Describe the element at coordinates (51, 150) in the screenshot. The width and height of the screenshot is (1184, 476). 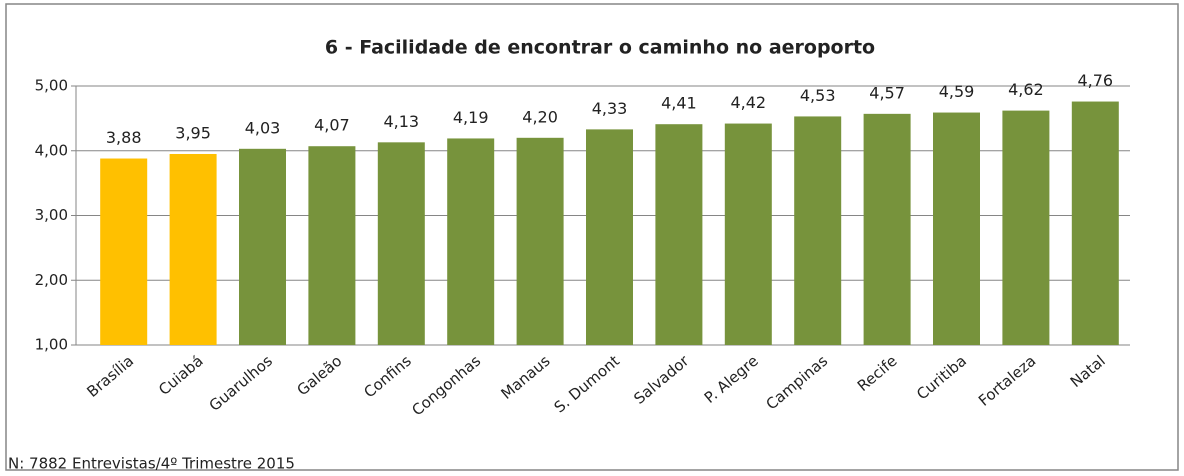
I see `y-tick-label: 4,00` at that location.